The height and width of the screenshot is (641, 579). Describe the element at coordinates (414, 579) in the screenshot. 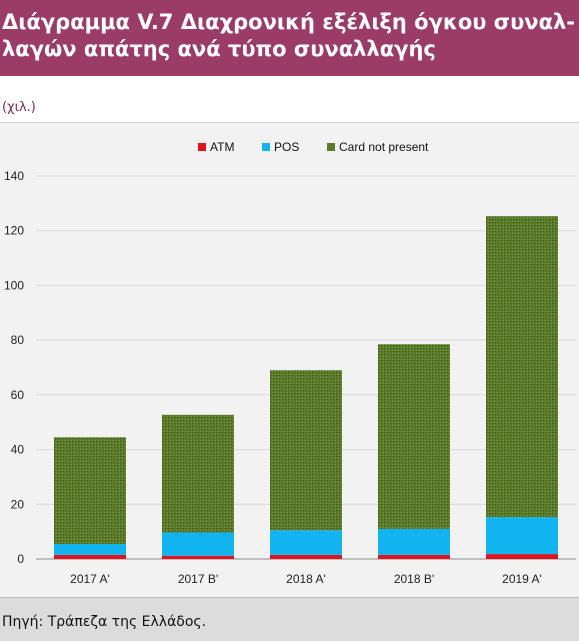

I see `x-tick-label: 2018 B'` at that location.